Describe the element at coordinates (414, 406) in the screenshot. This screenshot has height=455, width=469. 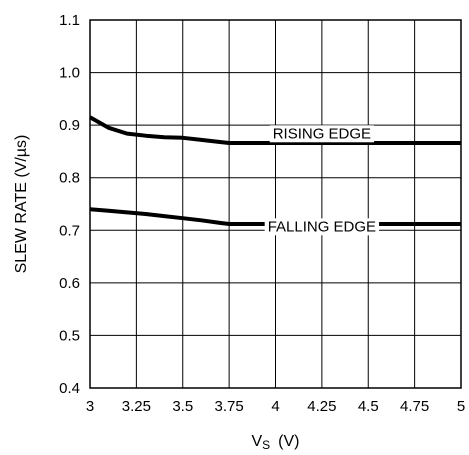
I see `x-tick-label: 4.75` at that location.